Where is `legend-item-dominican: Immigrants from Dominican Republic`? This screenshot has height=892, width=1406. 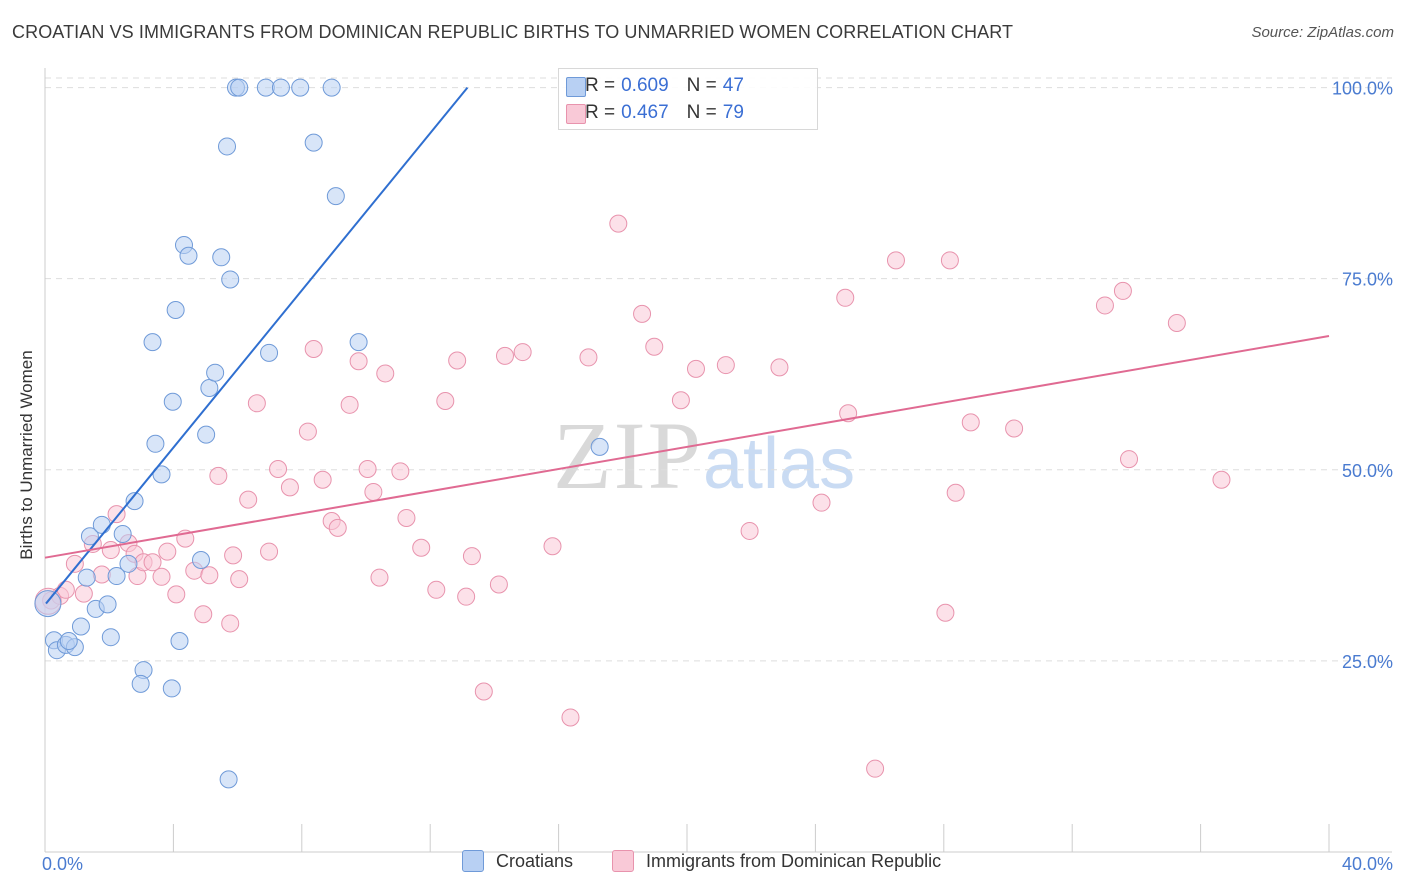
legend-item-dominican: Immigrants from Dominican Republic is located at coordinates (776, 861).